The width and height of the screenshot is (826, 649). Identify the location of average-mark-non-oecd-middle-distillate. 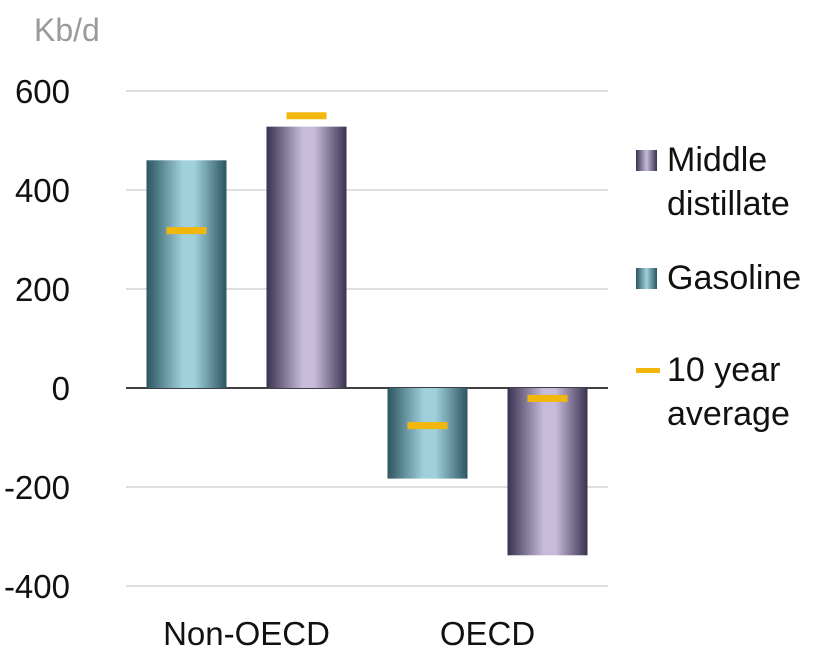
(306, 116).